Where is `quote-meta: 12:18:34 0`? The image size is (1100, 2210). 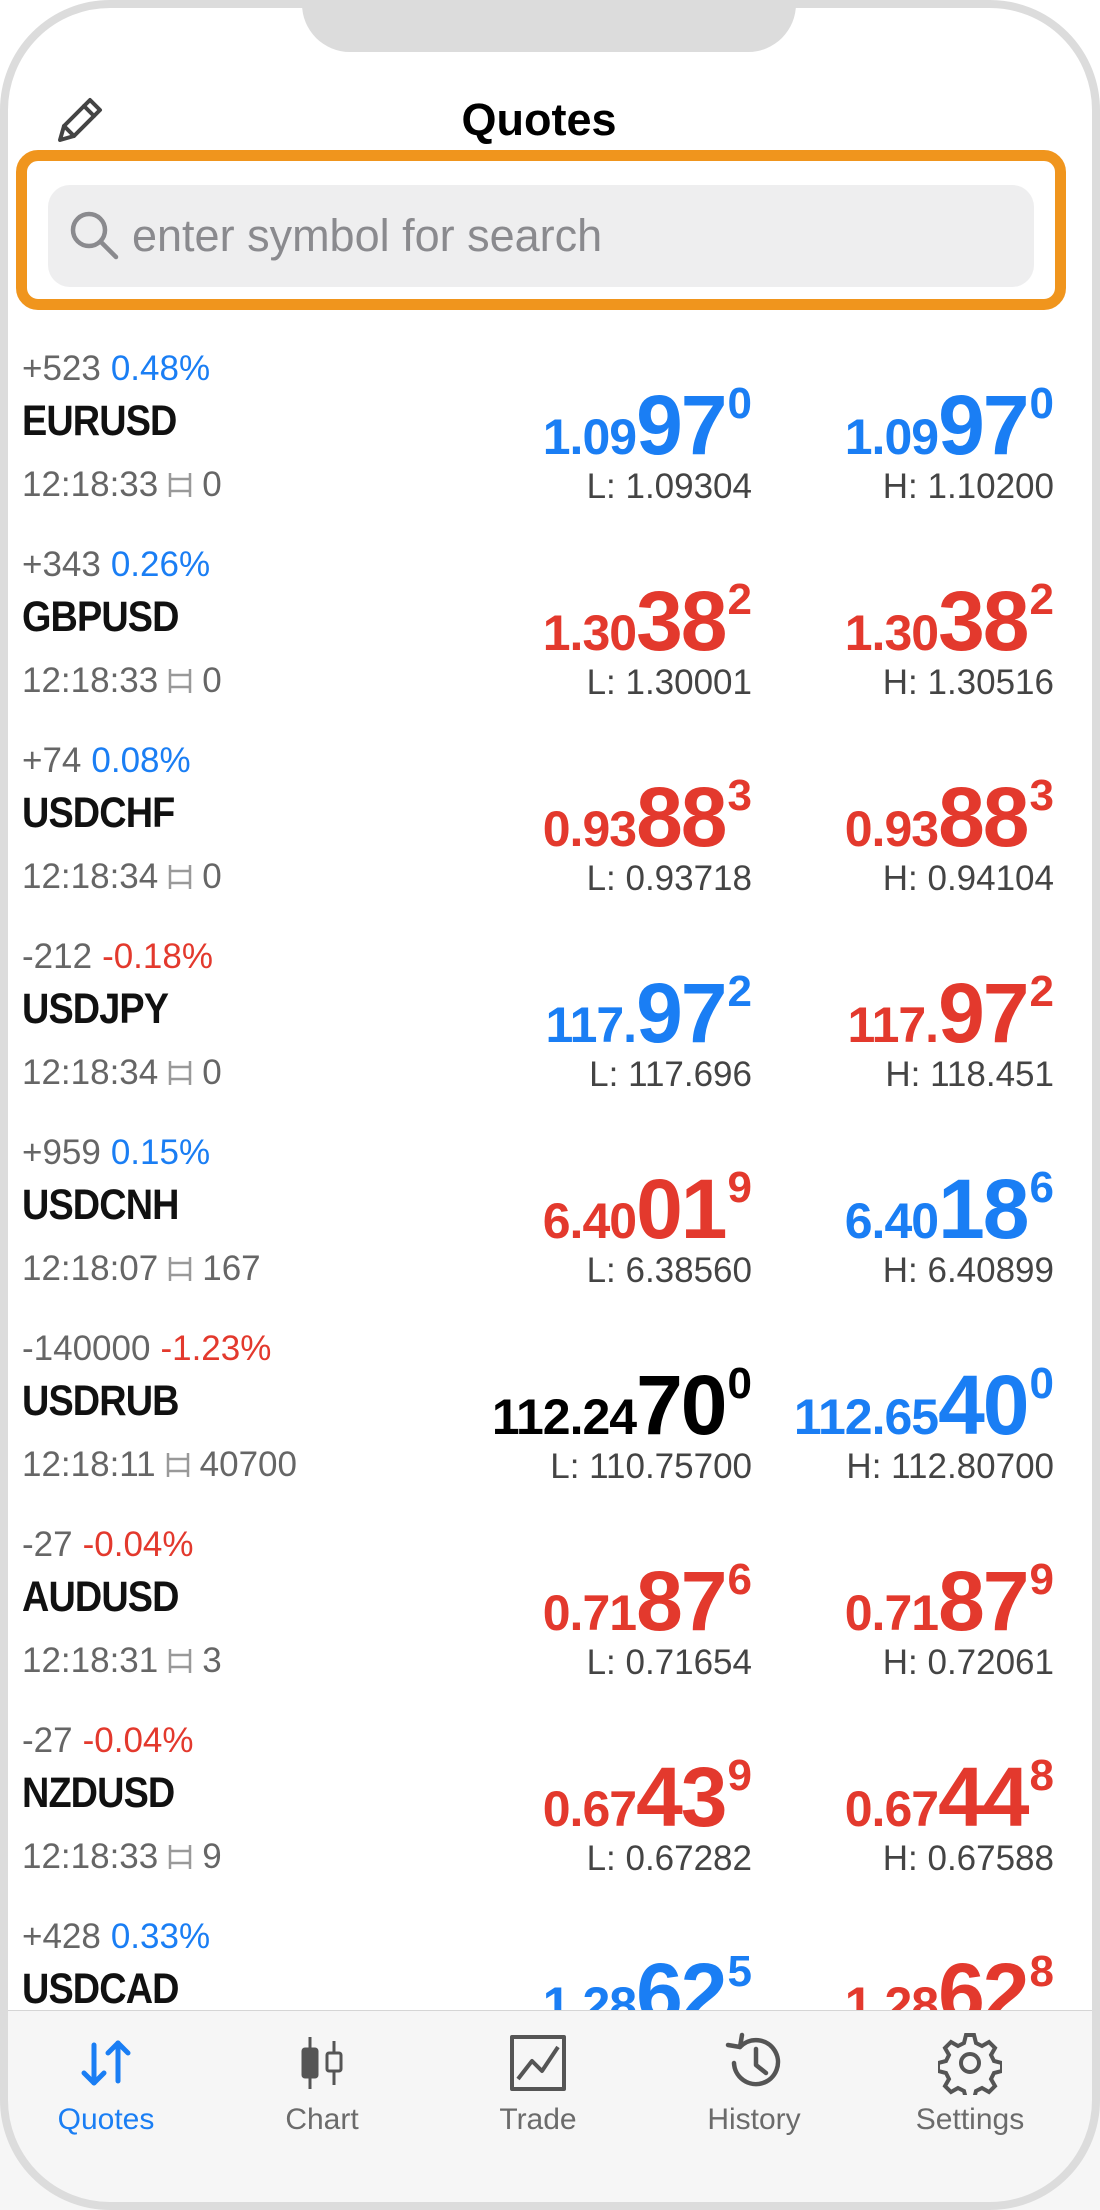 quote-meta: 12:18:34 0 is located at coordinates (122, 877).